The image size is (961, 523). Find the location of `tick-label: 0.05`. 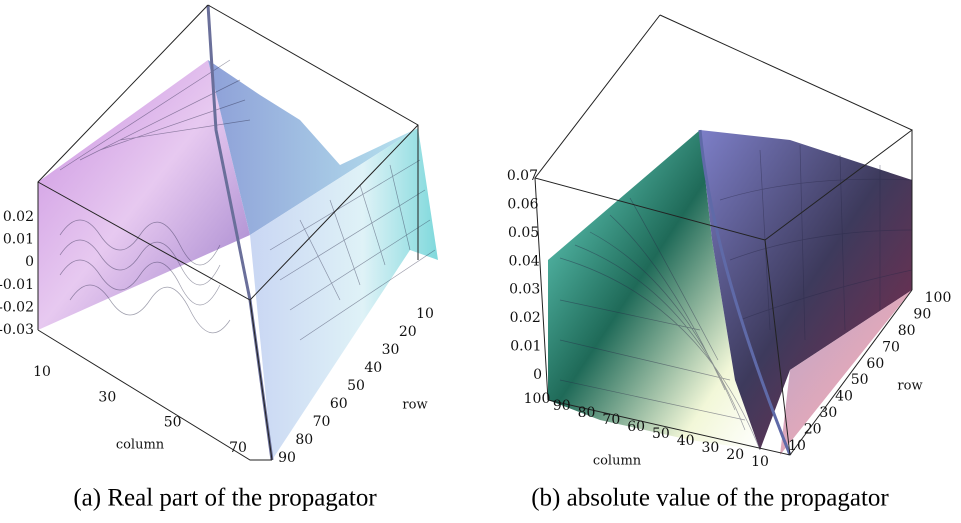

tick-label: 0.05 is located at coordinates (523, 233).